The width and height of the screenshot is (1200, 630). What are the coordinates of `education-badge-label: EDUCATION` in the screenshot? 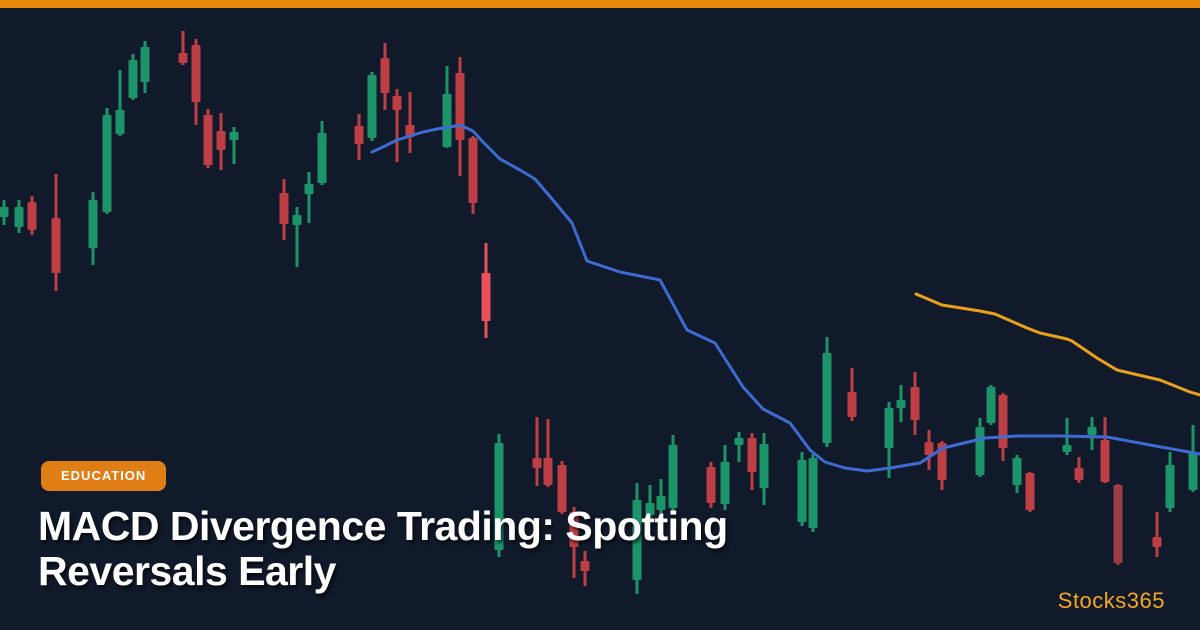 It's located at (104, 475).